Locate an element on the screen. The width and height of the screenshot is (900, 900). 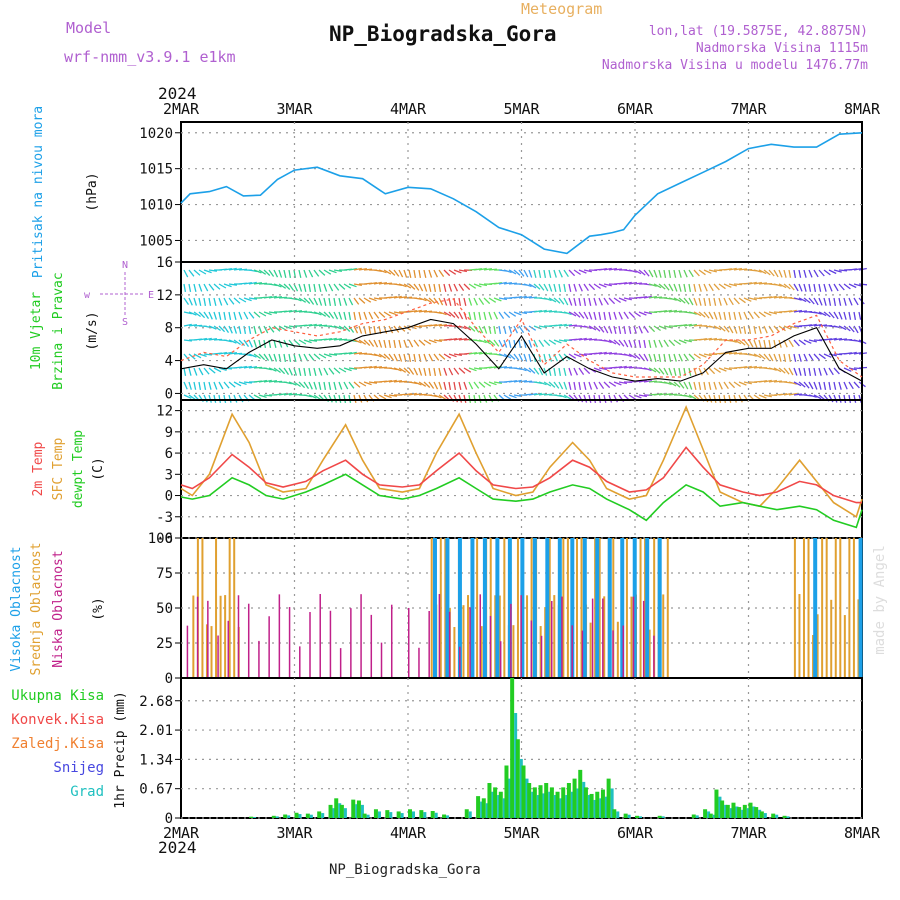
precip-legend-item: Ukupna Kisa is located at coordinates (57, 696).